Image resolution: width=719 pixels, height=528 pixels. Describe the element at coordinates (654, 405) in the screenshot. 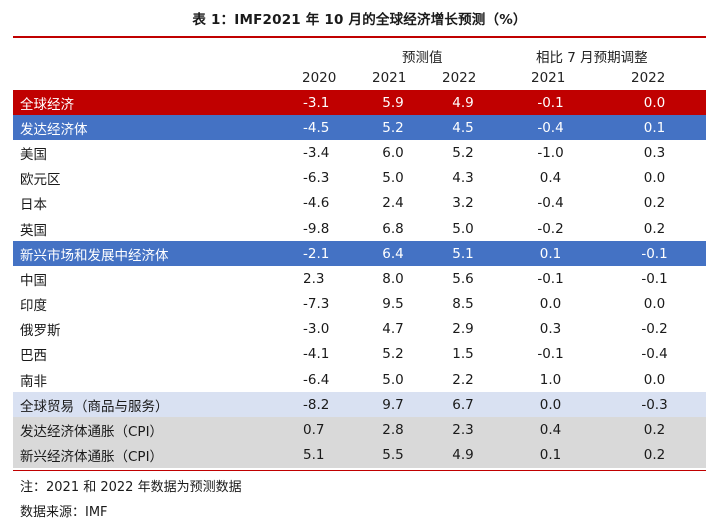

I see `value-2022-revision: -0.3` at that location.